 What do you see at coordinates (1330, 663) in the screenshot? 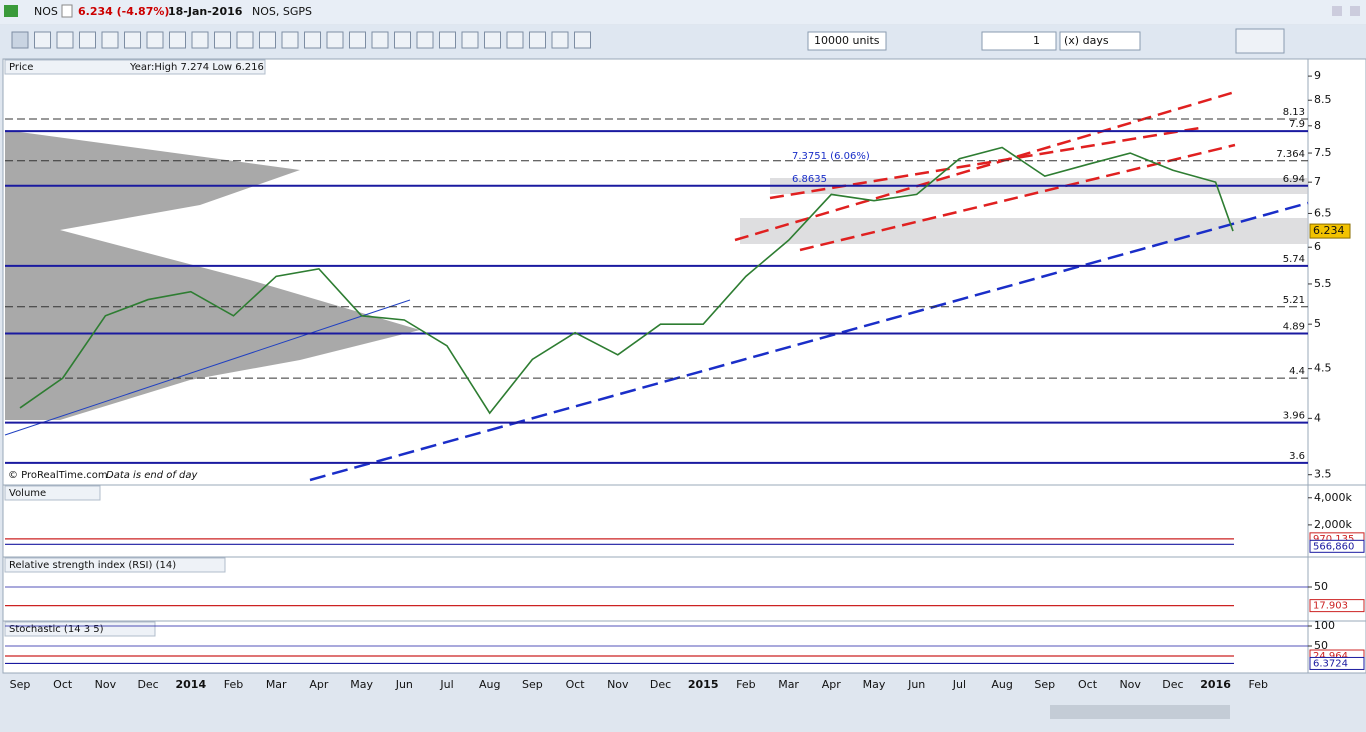
I see `value-label: 6.3724` at bounding box center [1330, 663].